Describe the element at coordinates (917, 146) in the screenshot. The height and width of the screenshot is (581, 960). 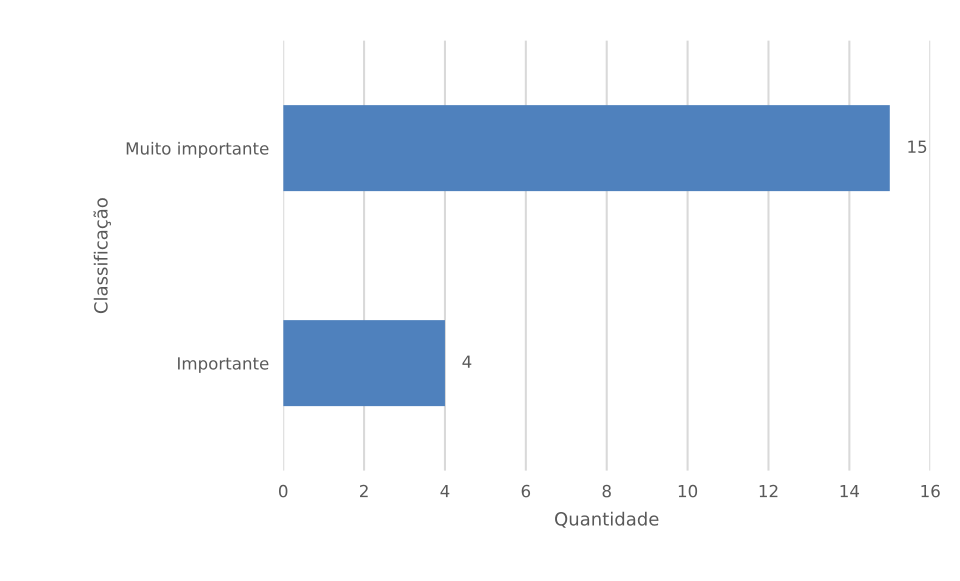
I see `data-label: 15` at that location.